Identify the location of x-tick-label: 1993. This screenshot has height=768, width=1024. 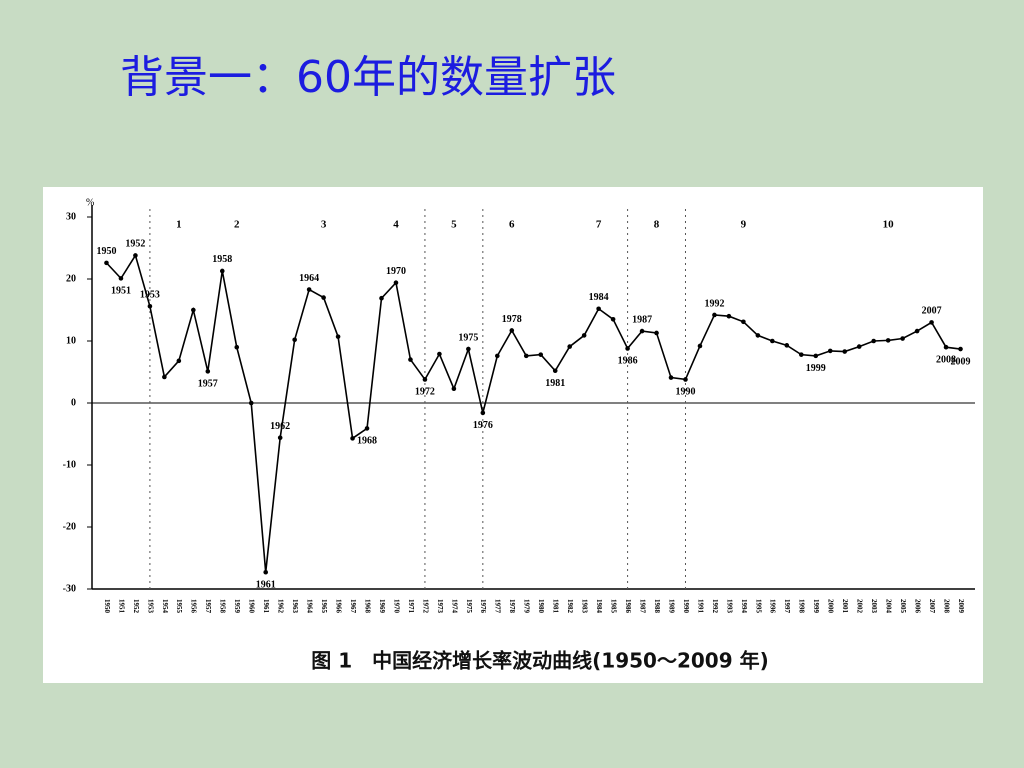
(729, 606).